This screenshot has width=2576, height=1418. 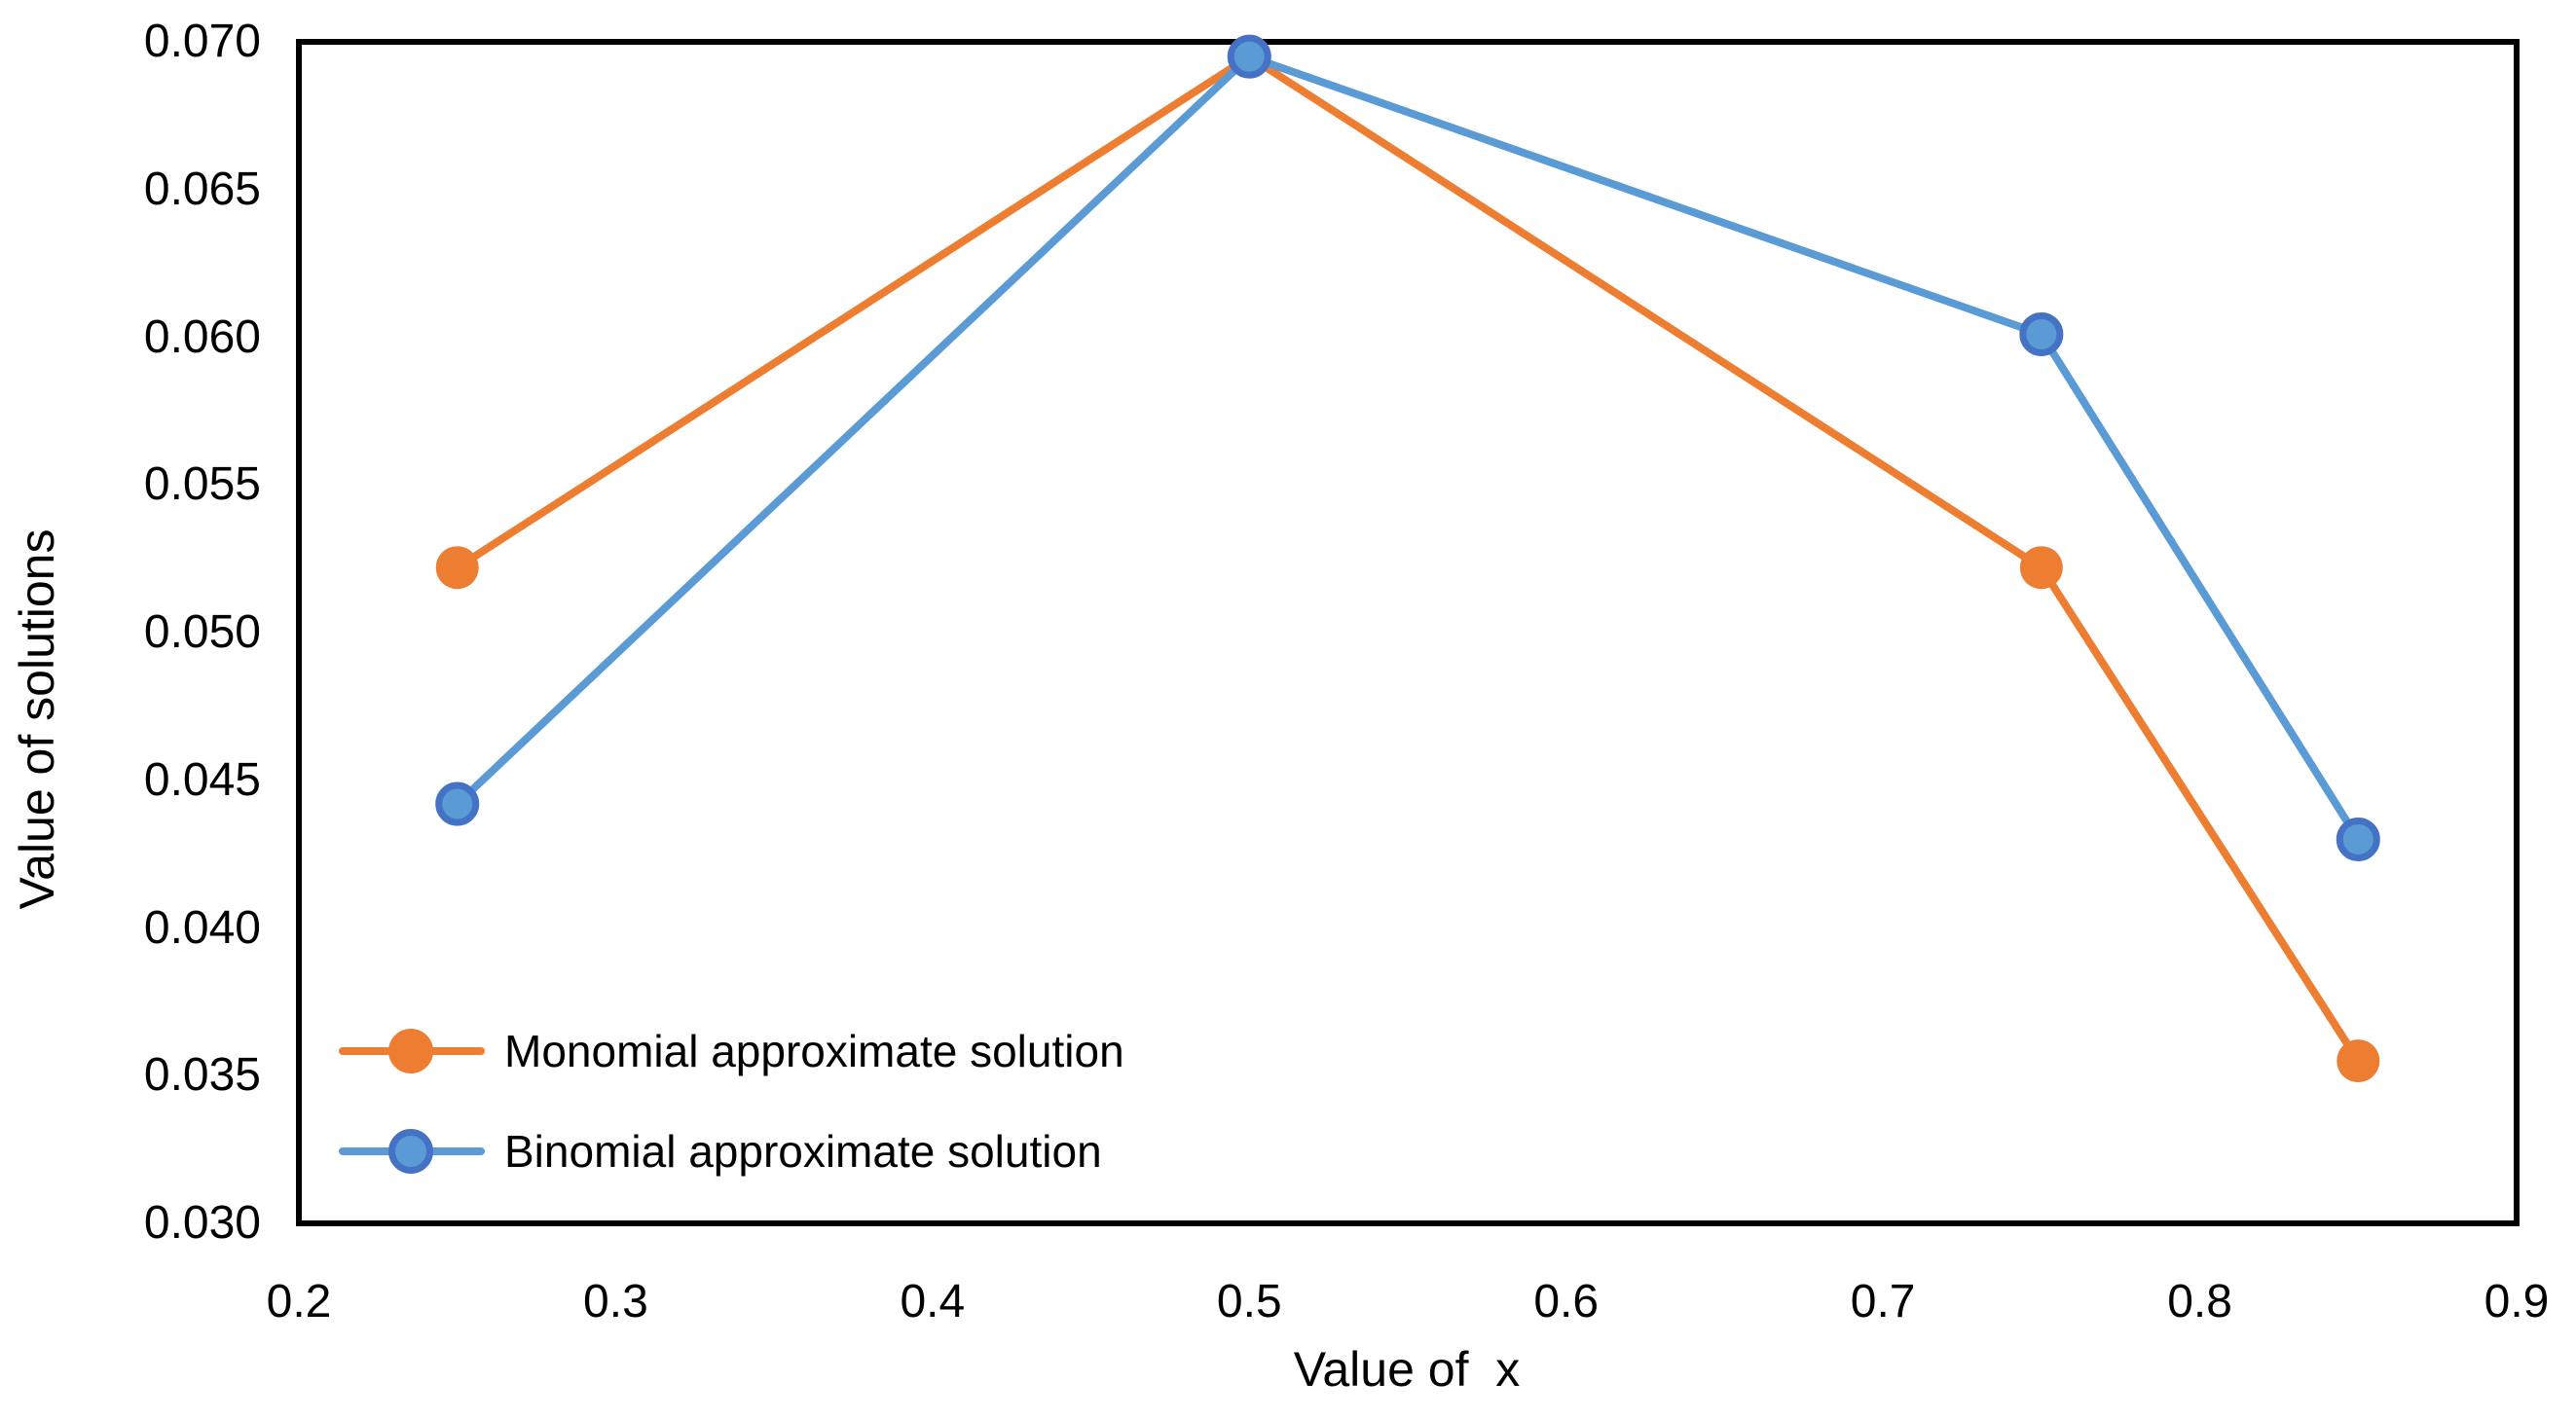 What do you see at coordinates (202, 337) in the screenshot?
I see `y-tick-label: 0.060` at bounding box center [202, 337].